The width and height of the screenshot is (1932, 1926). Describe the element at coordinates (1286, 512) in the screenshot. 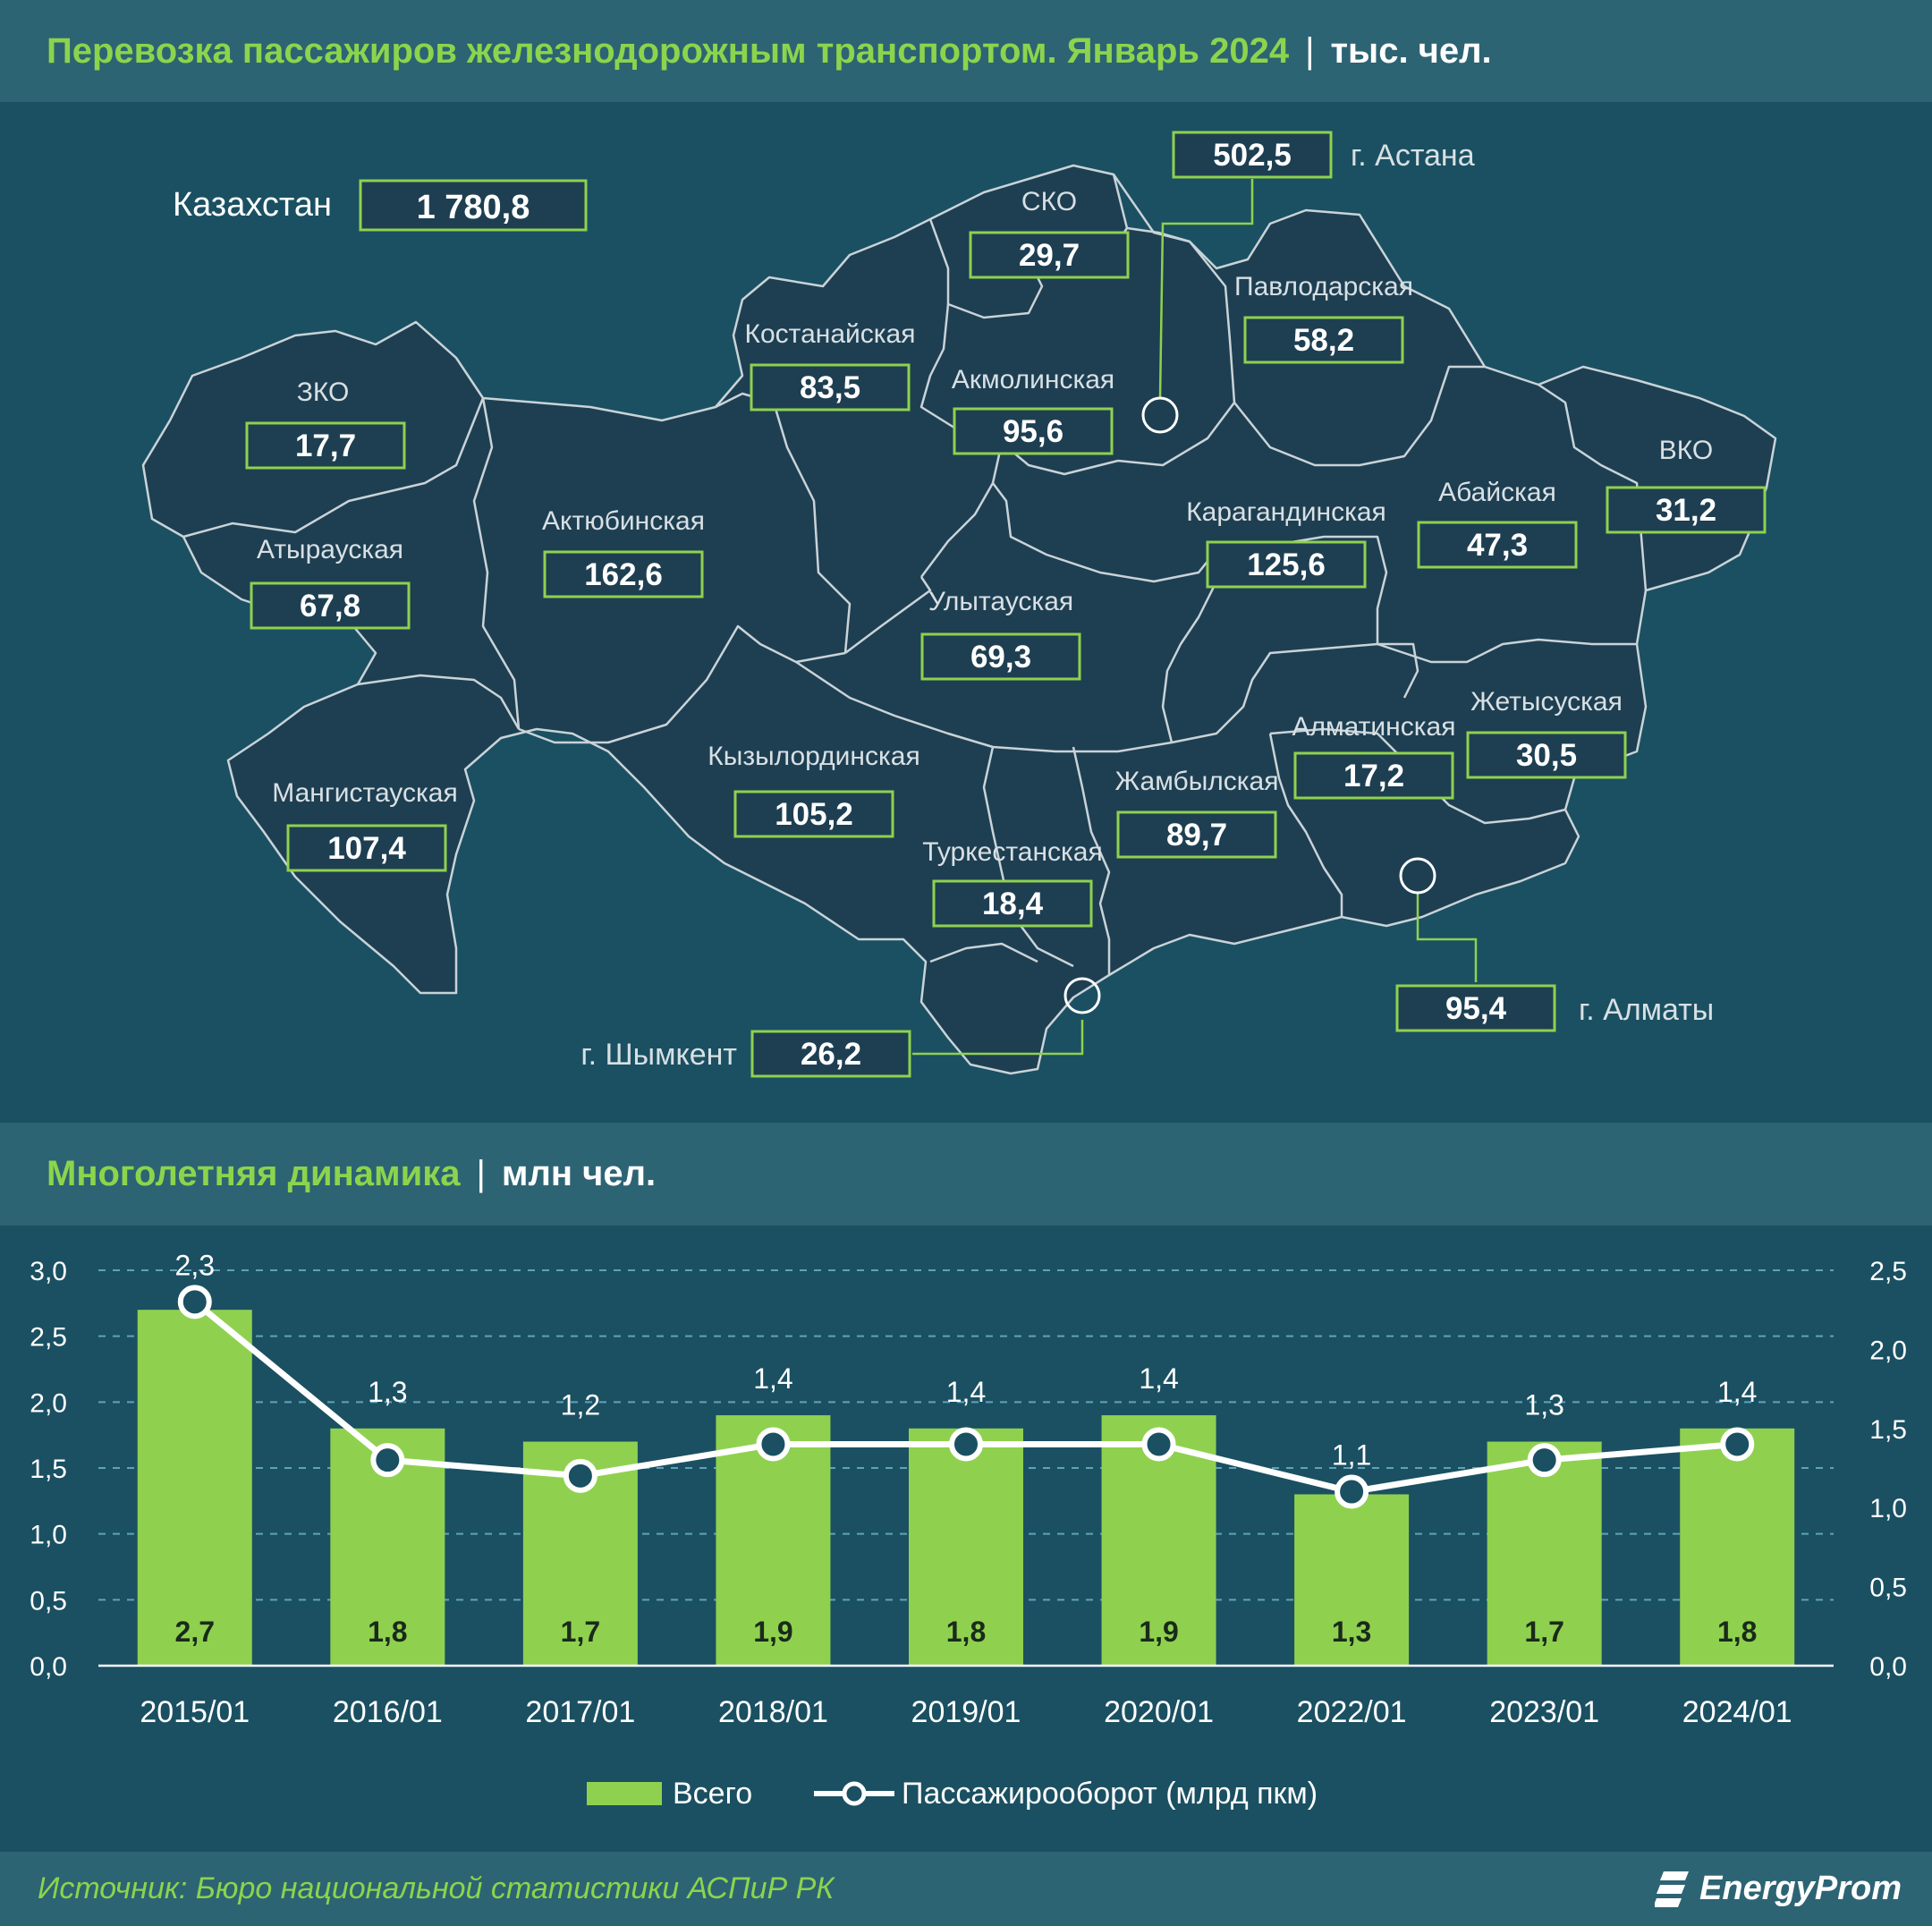

I see `region-label-karaganda: Карагандинская` at that location.